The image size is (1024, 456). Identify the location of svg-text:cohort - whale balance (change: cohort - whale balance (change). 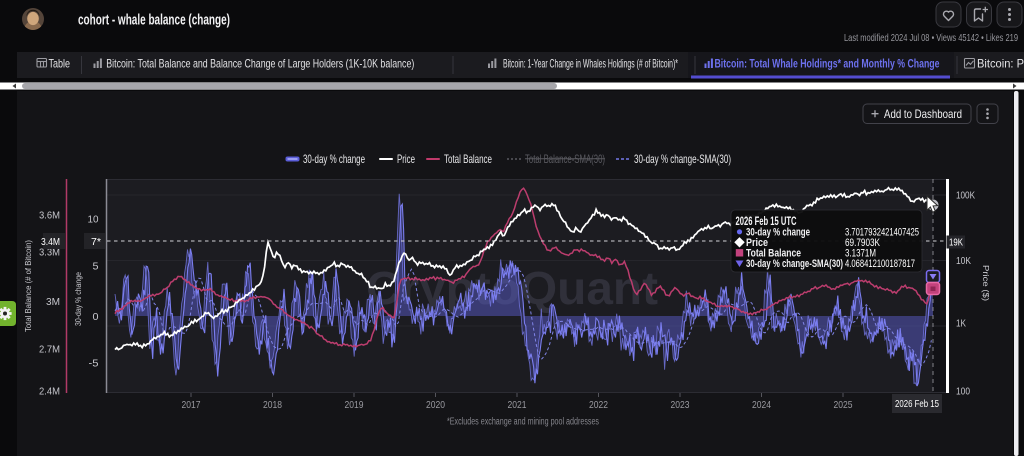
(154, 20).